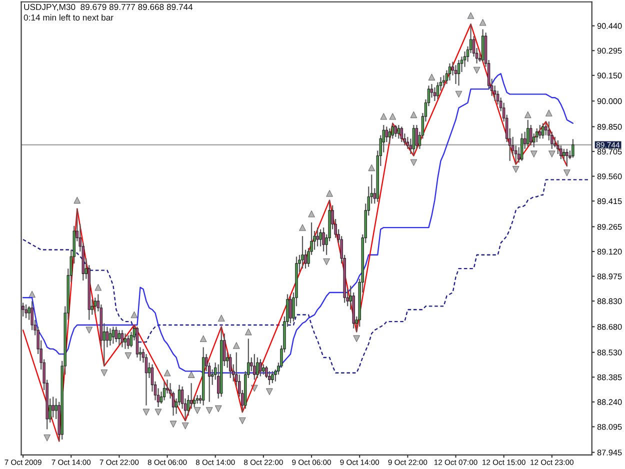  Describe the element at coordinates (609, 377) in the screenshot. I see `y-tick-label: 88.385` at that location.